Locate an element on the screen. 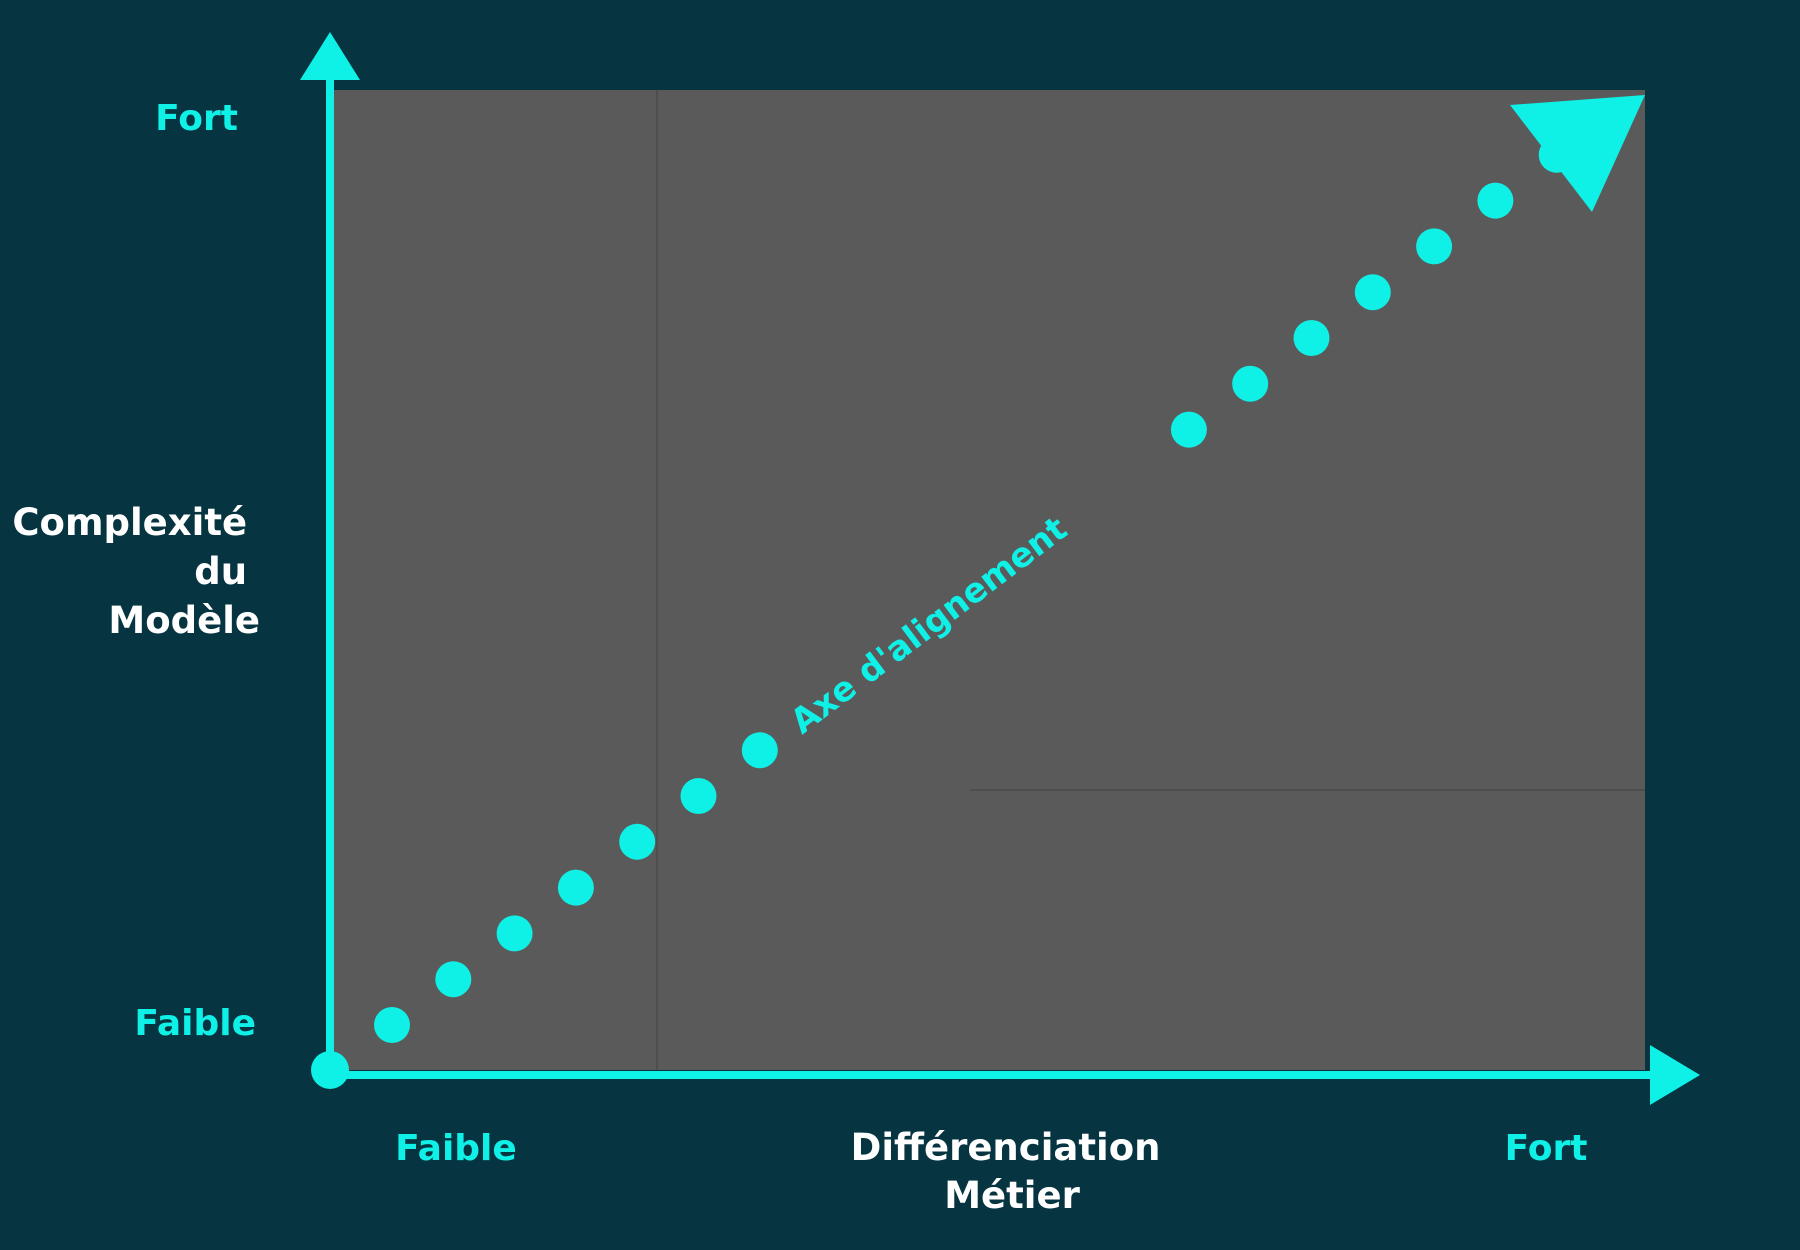 This screenshot has width=1800, height=1250. y-axis-title-line-2: du is located at coordinates (220, 571).